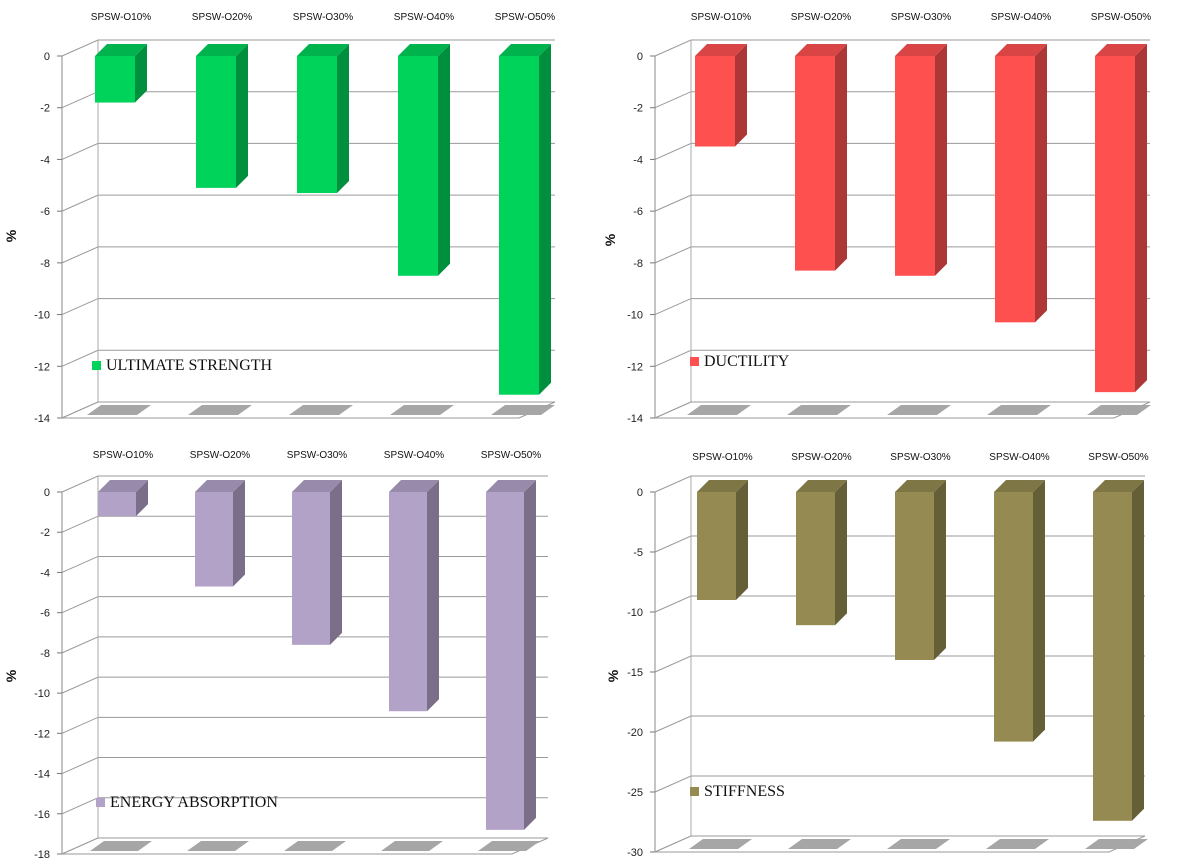 The height and width of the screenshot is (864, 1181). What do you see at coordinates (194, 802) in the screenshot?
I see `legend-label: ENERGY ABSORPTION` at bounding box center [194, 802].